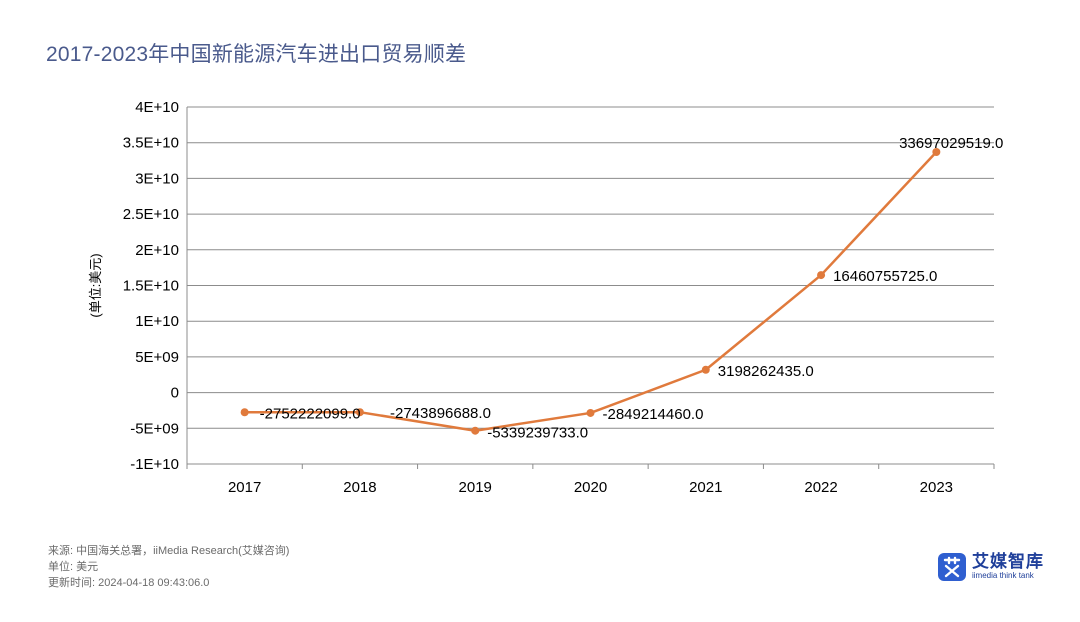 This screenshot has width=1080, height=622. Describe the element at coordinates (310, 413) in the screenshot. I see `data-label: -2752222099.0` at that location.